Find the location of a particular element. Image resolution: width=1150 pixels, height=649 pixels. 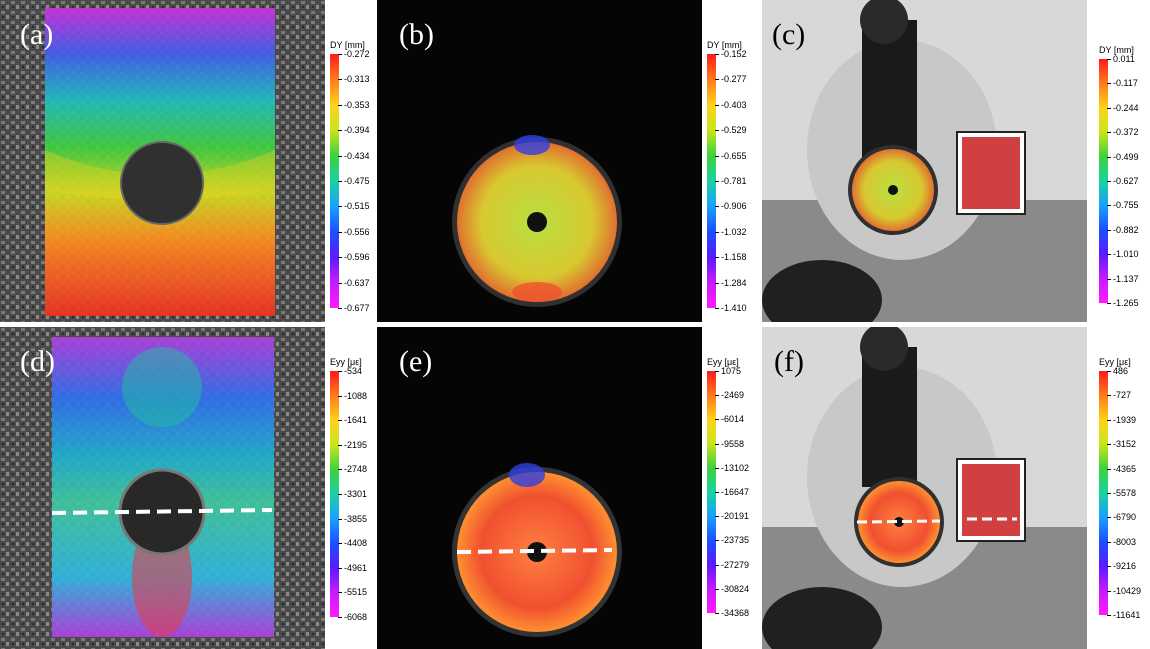

colorbar-tick: -0.529 is located at coordinates (731, 130).